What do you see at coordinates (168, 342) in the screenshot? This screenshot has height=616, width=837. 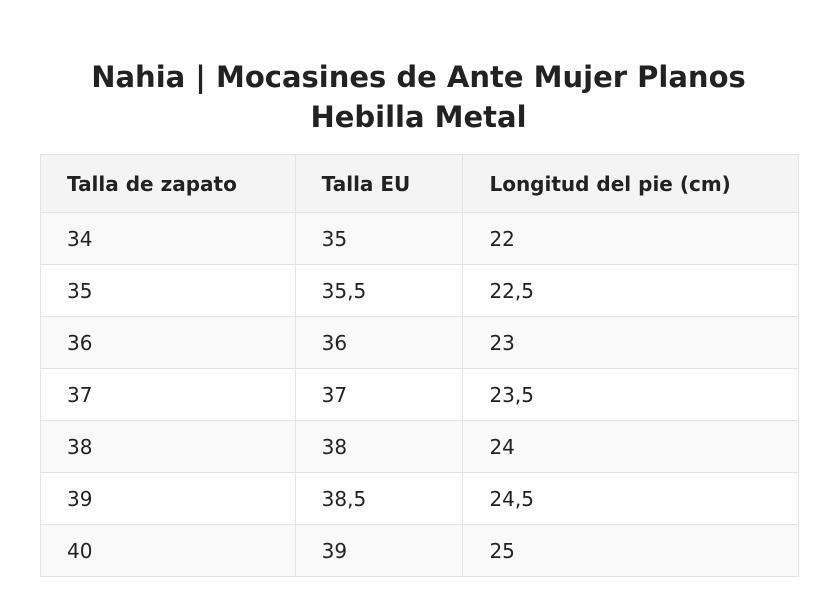 I see `cell-shoe-size: 36` at bounding box center [168, 342].